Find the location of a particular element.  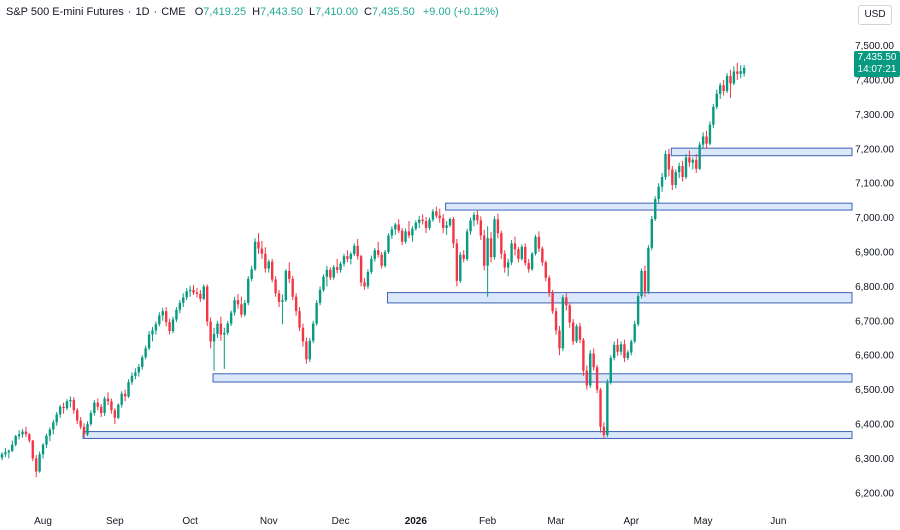

time-tick-label: Mar is located at coordinates (556, 521).